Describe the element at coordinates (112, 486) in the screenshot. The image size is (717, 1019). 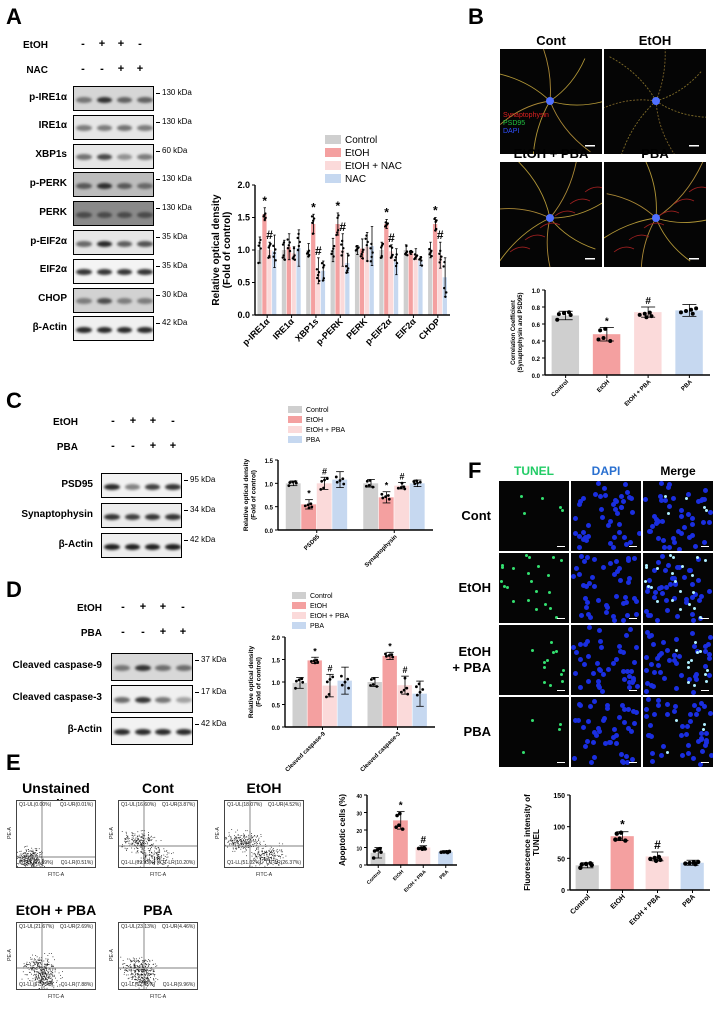
I see `protein-band` at that location.